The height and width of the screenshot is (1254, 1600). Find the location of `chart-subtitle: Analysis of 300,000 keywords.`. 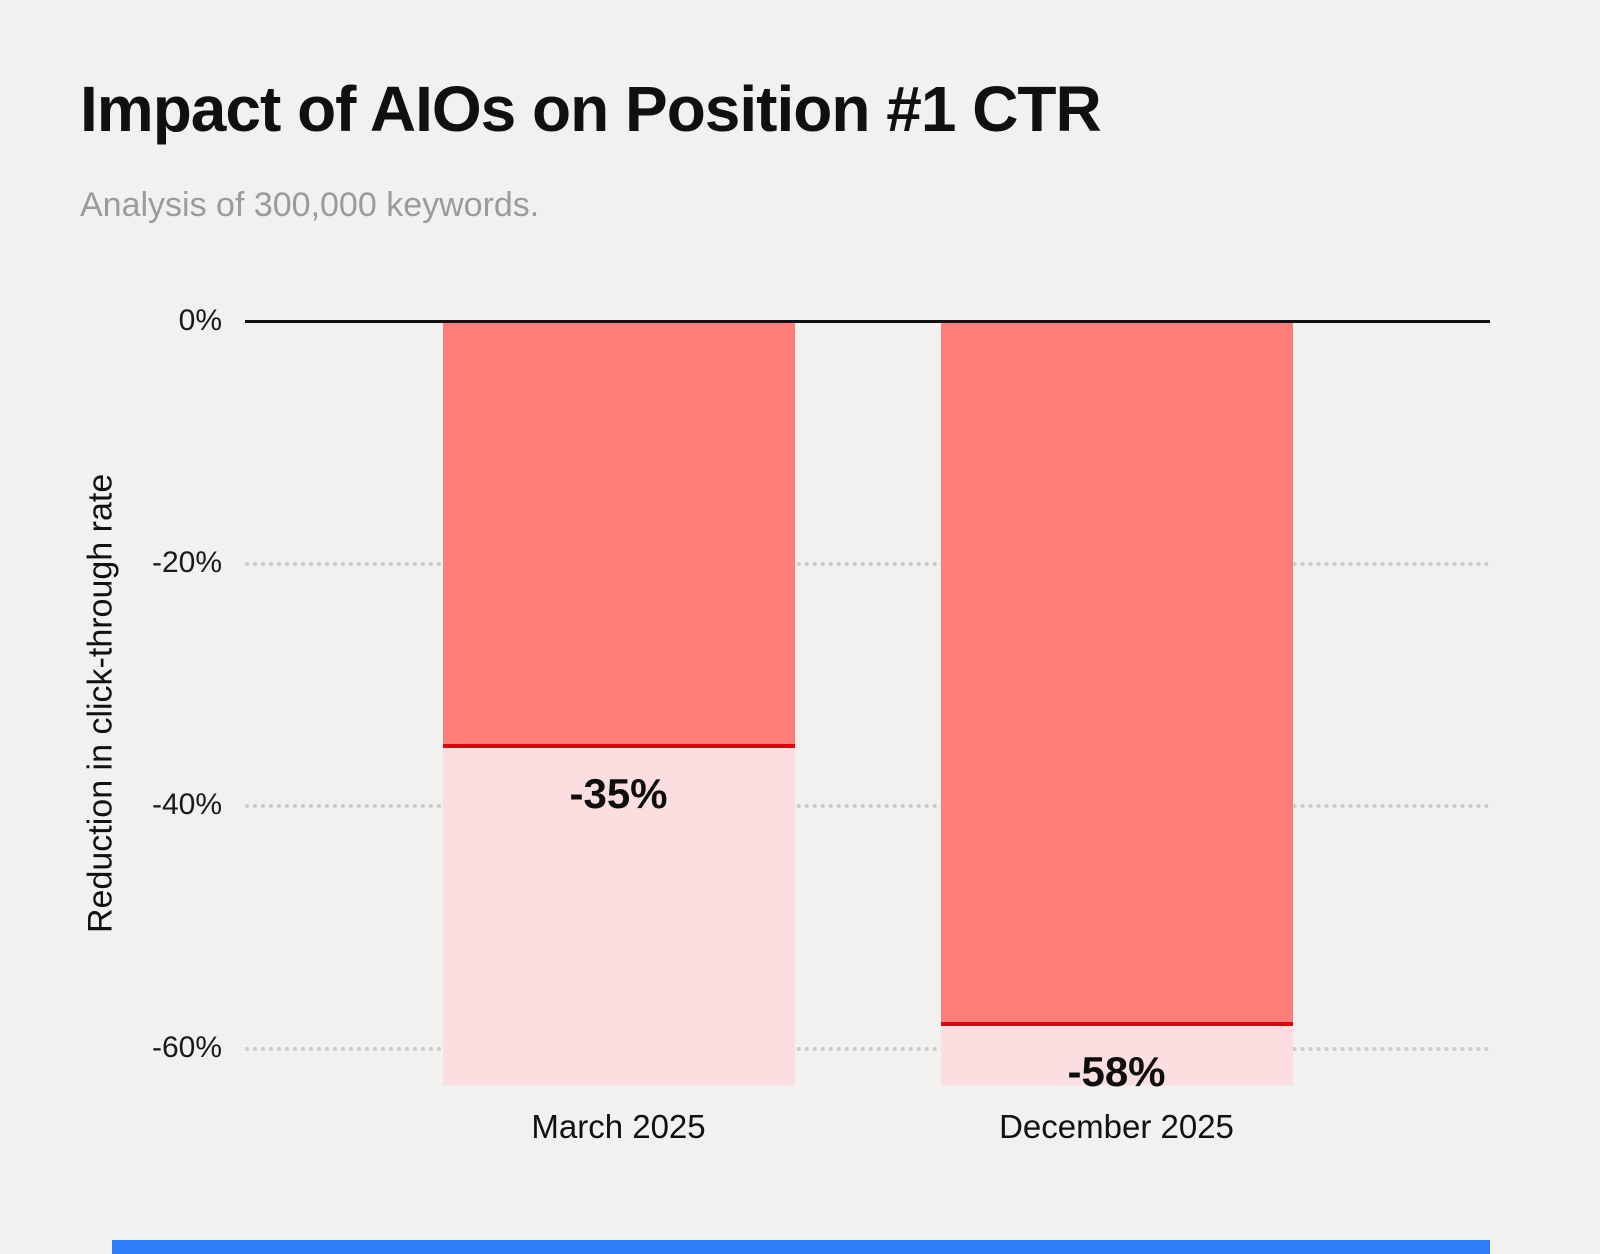

chart-subtitle: Analysis of 300,000 keywords. is located at coordinates (310, 205).